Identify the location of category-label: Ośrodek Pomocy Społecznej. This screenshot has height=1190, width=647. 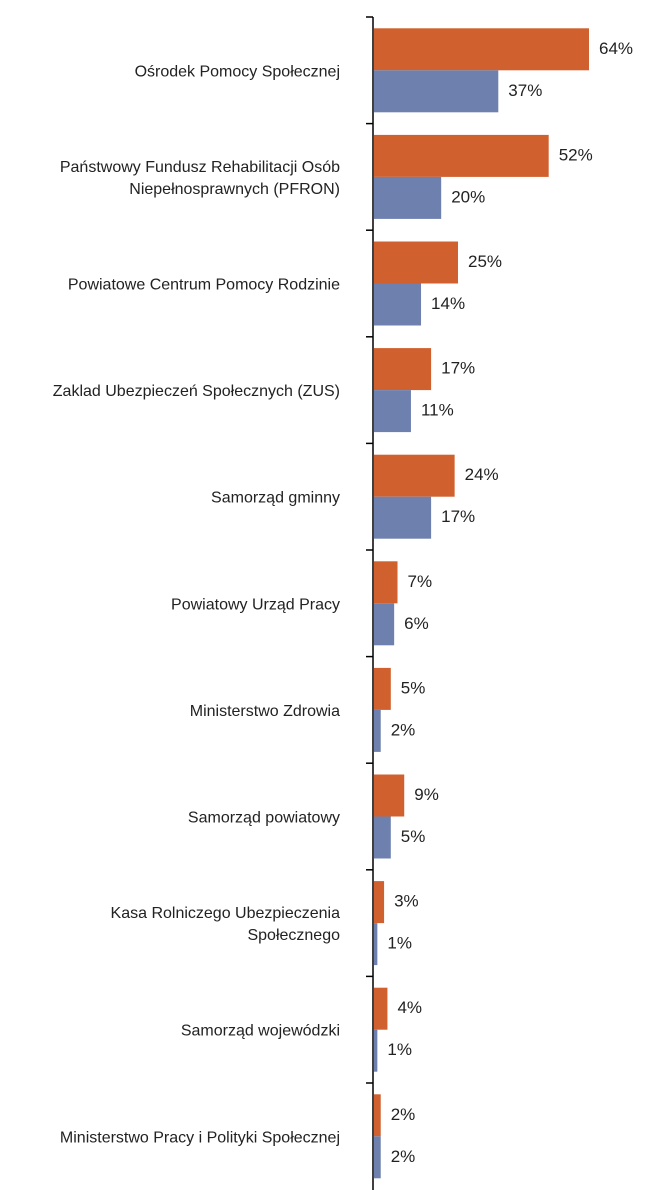
(237, 72).